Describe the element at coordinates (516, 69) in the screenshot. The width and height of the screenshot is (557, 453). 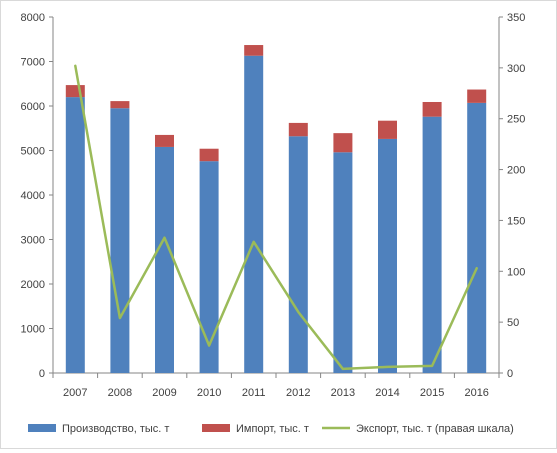
I see `right-axis-tick-label: 300` at that location.